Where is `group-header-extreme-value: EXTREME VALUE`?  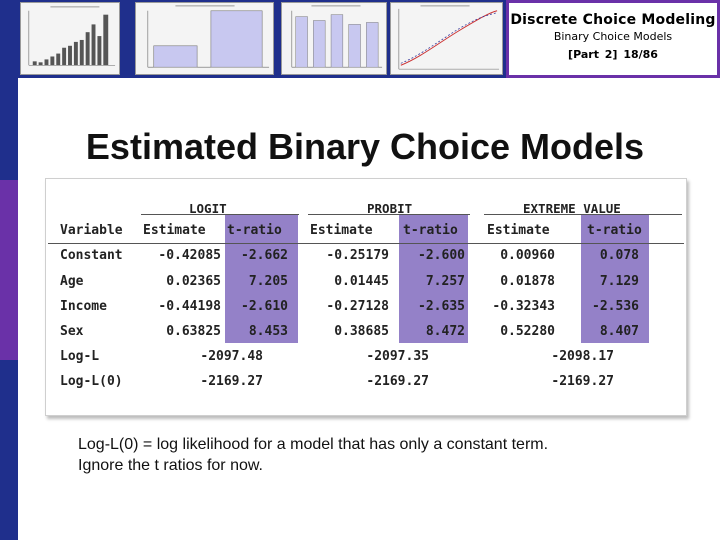 group-header-extreme-value: EXTREME VALUE is located at coordinates (572, 208).